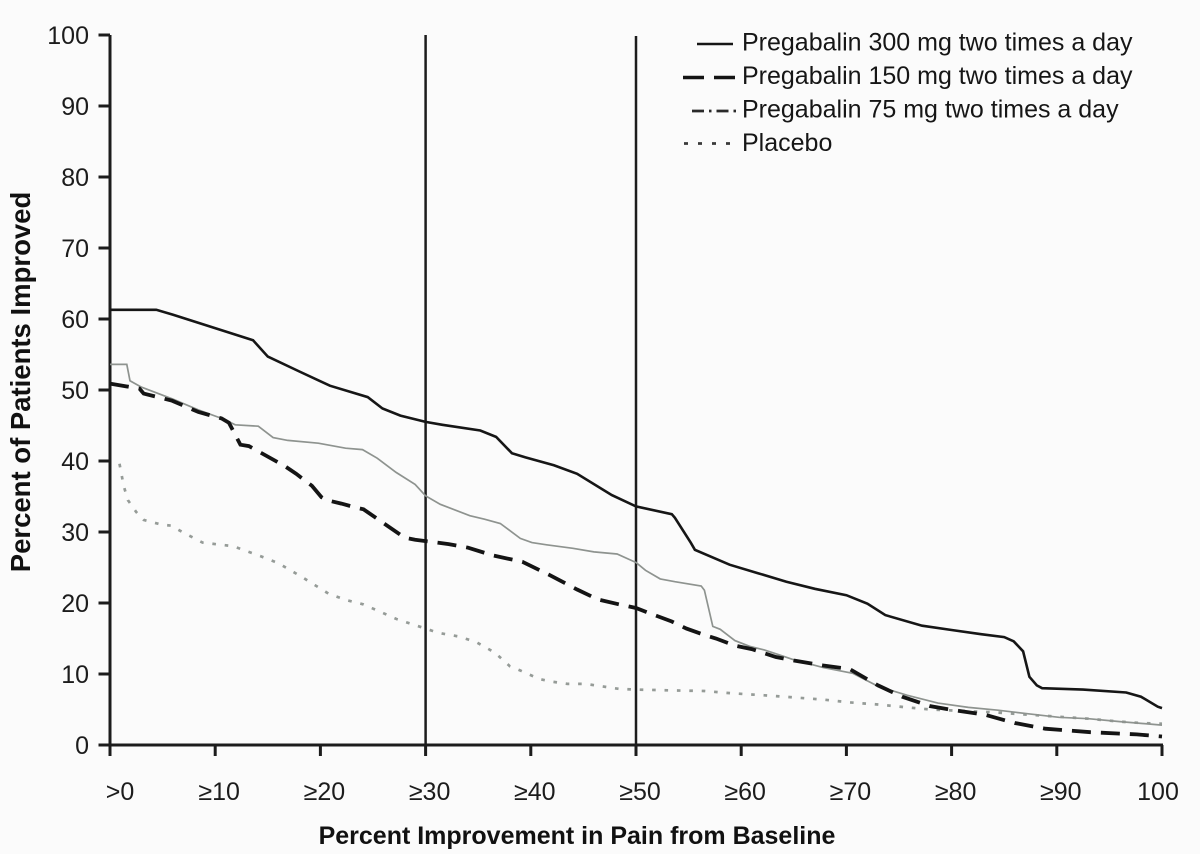  I want to click on svg-text: 30, so click(75, 533).